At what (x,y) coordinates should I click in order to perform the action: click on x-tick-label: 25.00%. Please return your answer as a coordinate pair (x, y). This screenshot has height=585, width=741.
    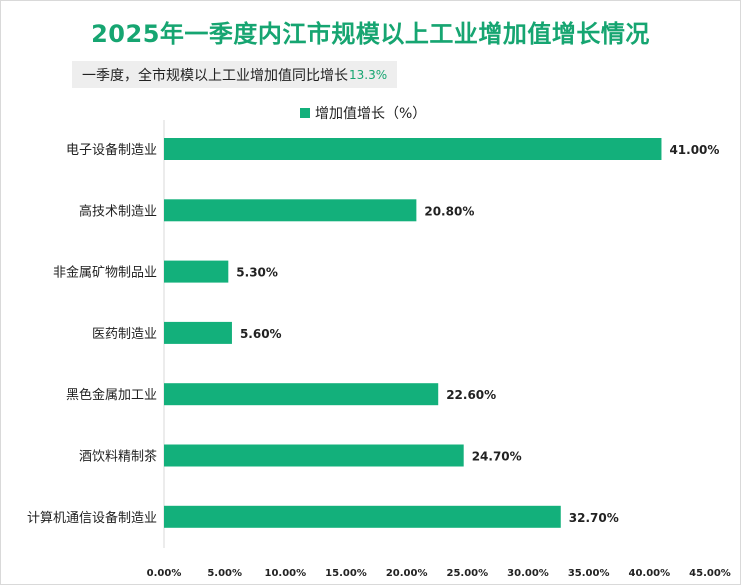
    Looking at the image, I should click on (468, 573).